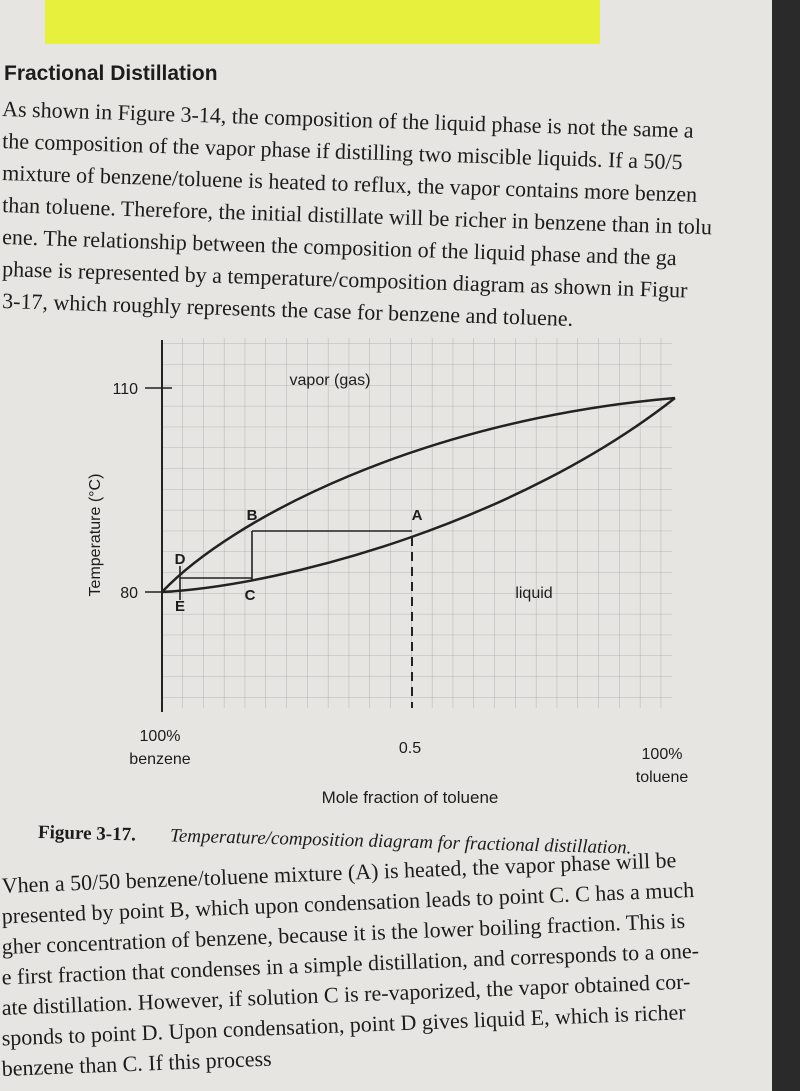  I want to click on region-label: vapor (gas), so click(330, 380).